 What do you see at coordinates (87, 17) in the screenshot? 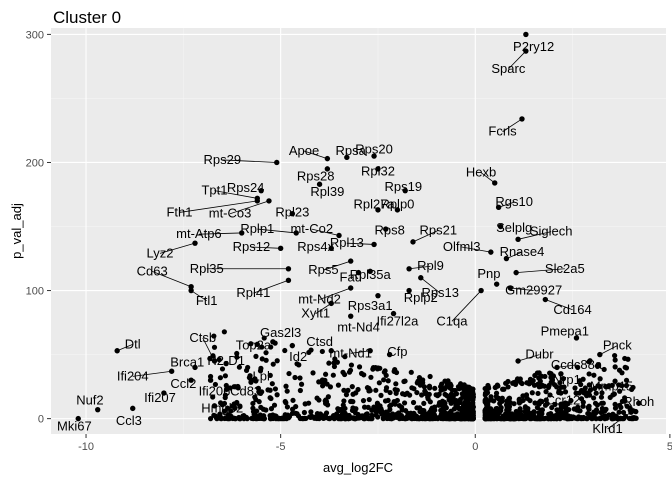
I see `chart-title: Cluster 0` at bounding box center [87, 17].